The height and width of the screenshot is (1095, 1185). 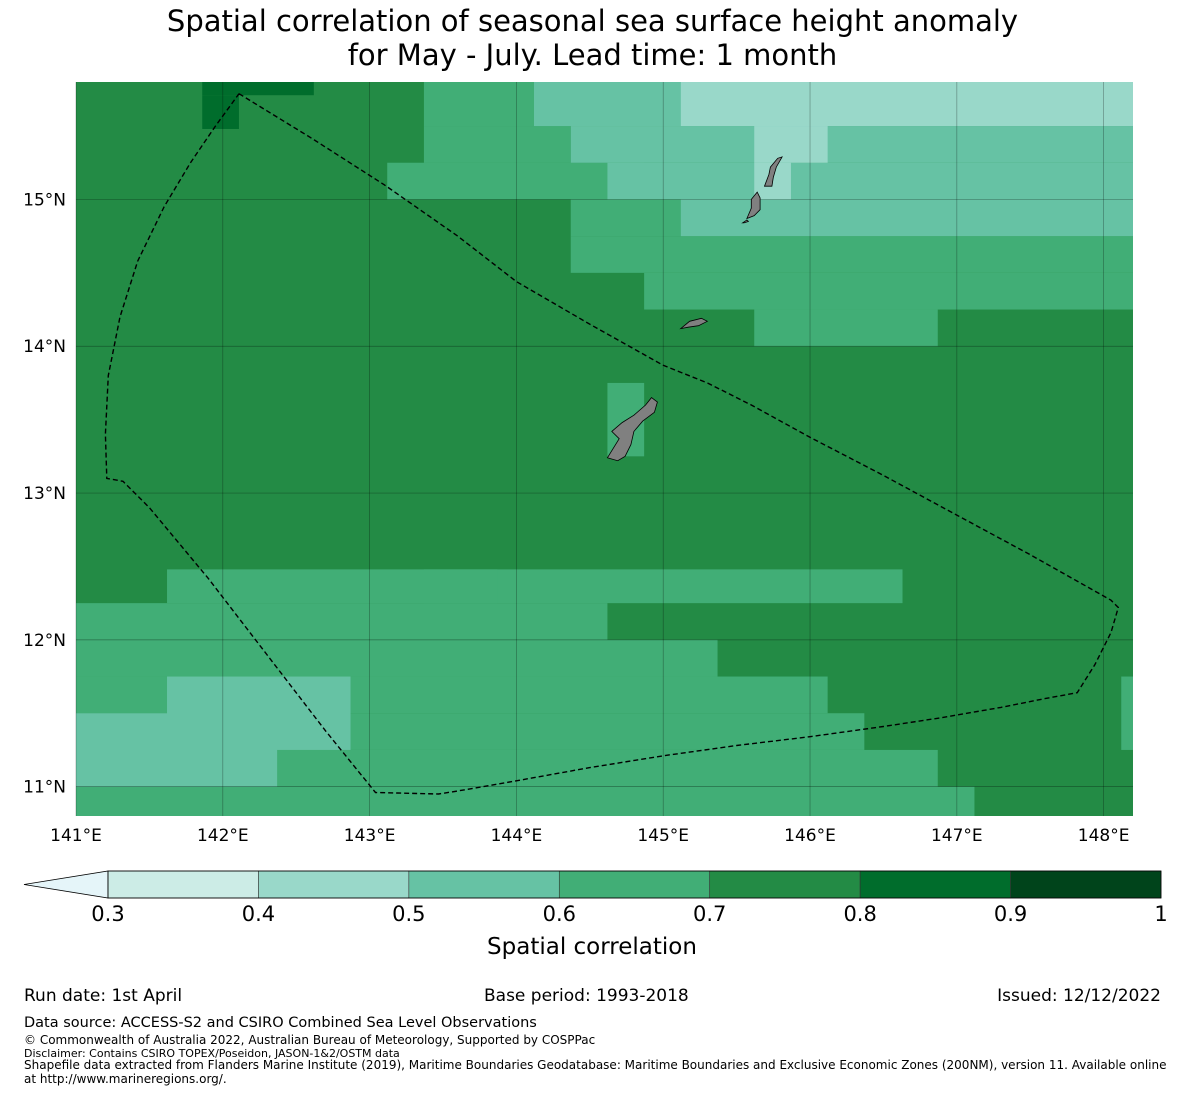 What do you see at coordinates (709, 914) in the screenshot?
I see `colorbar-tick-label: 0.7` at bounding box center [709, 914].